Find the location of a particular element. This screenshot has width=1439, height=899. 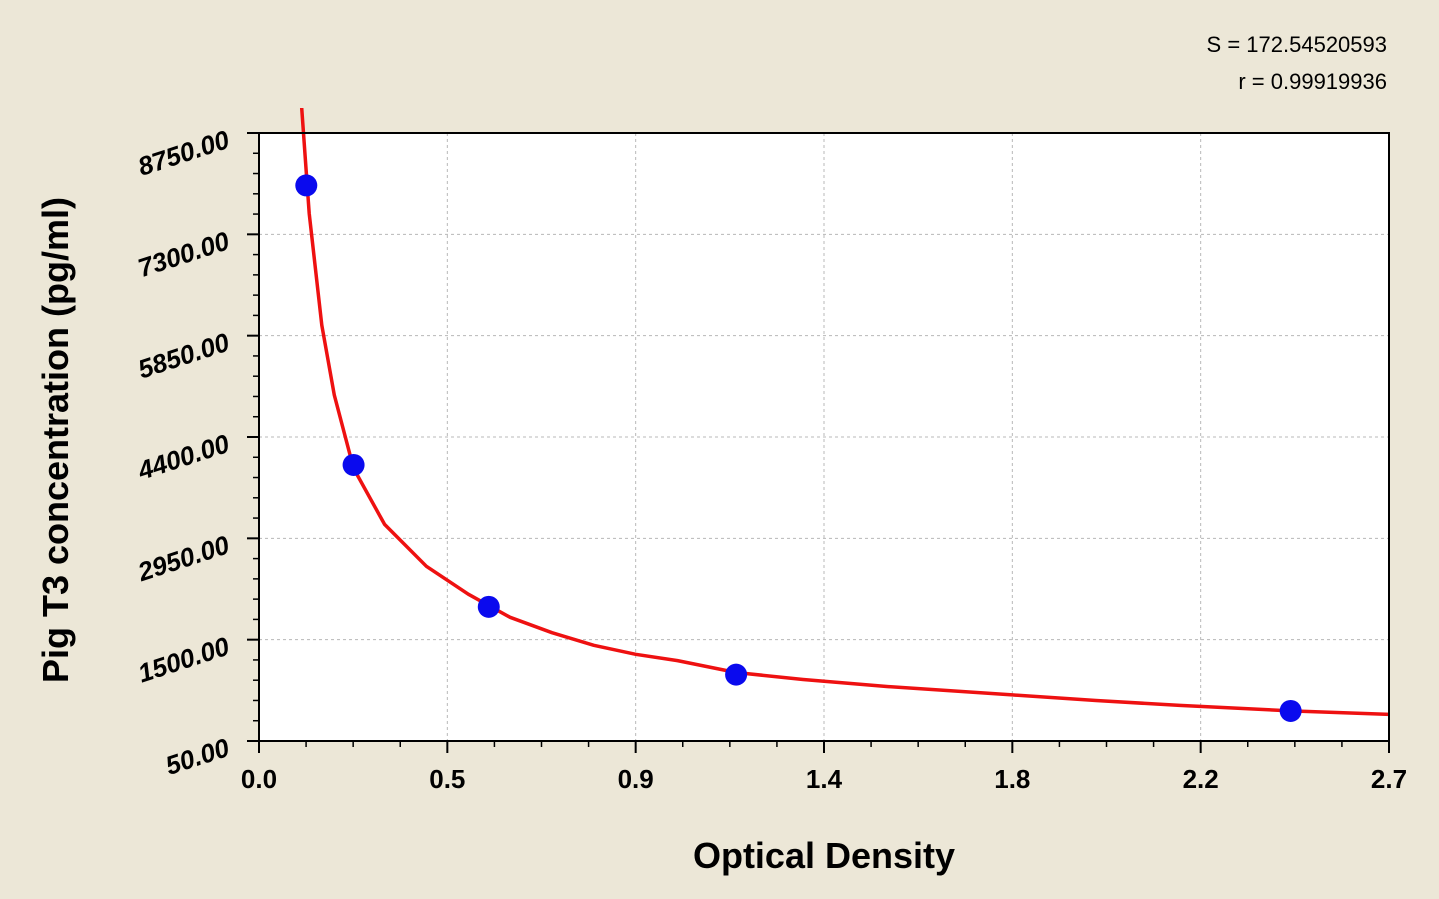

x-tick-label: 0.9 is located at coordinates (636, 779).